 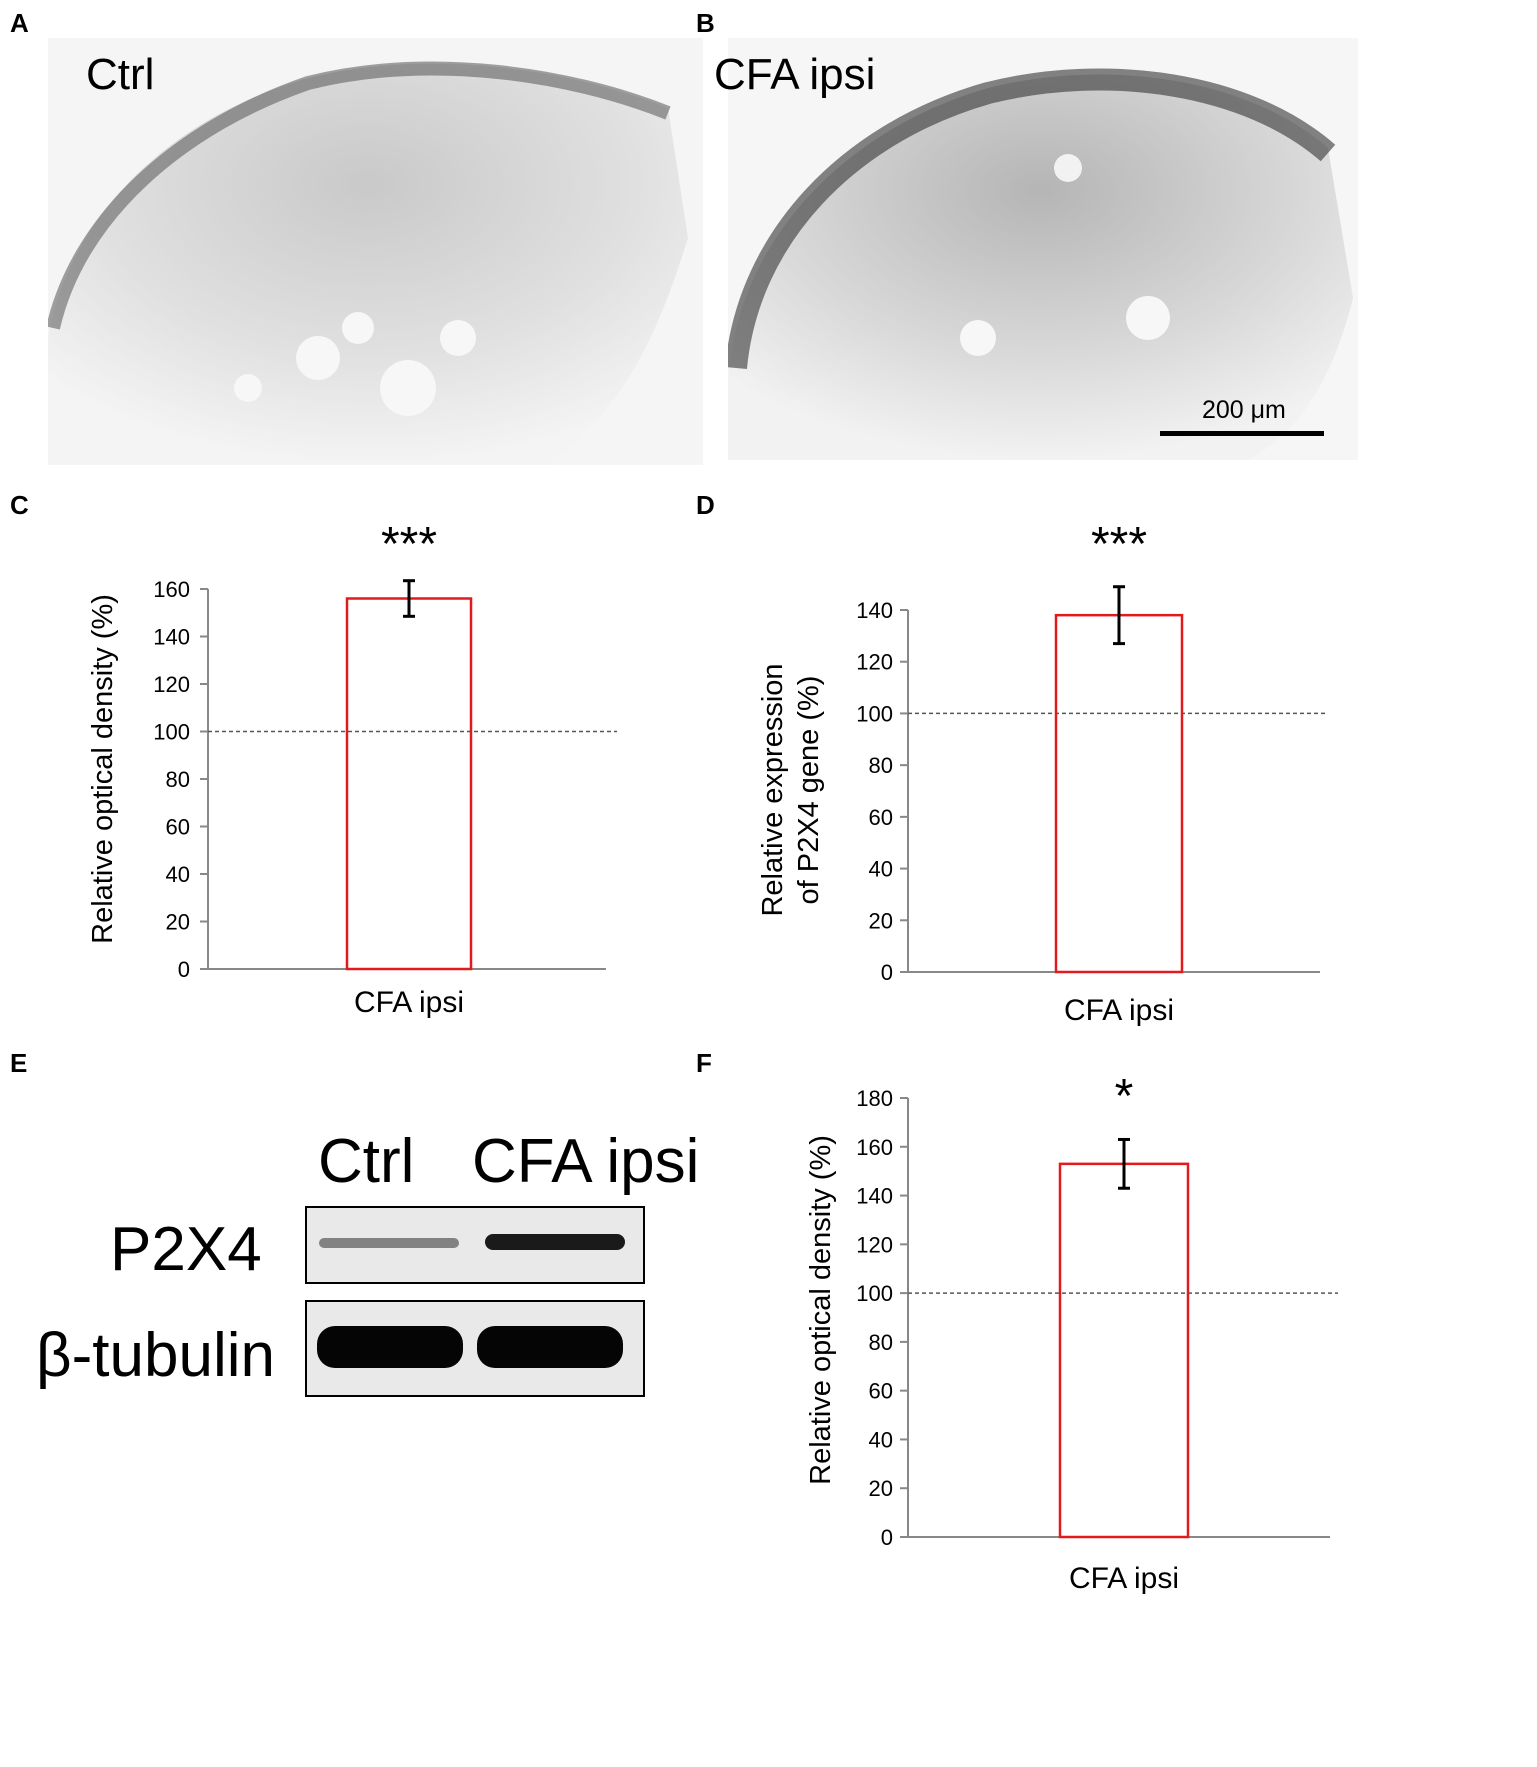 What do you see at coordinates (809, 790) in the screenshot?
I see `chart-d-y-axis-label: of P2X4 gene (%)` at bounding box center [809, 790].